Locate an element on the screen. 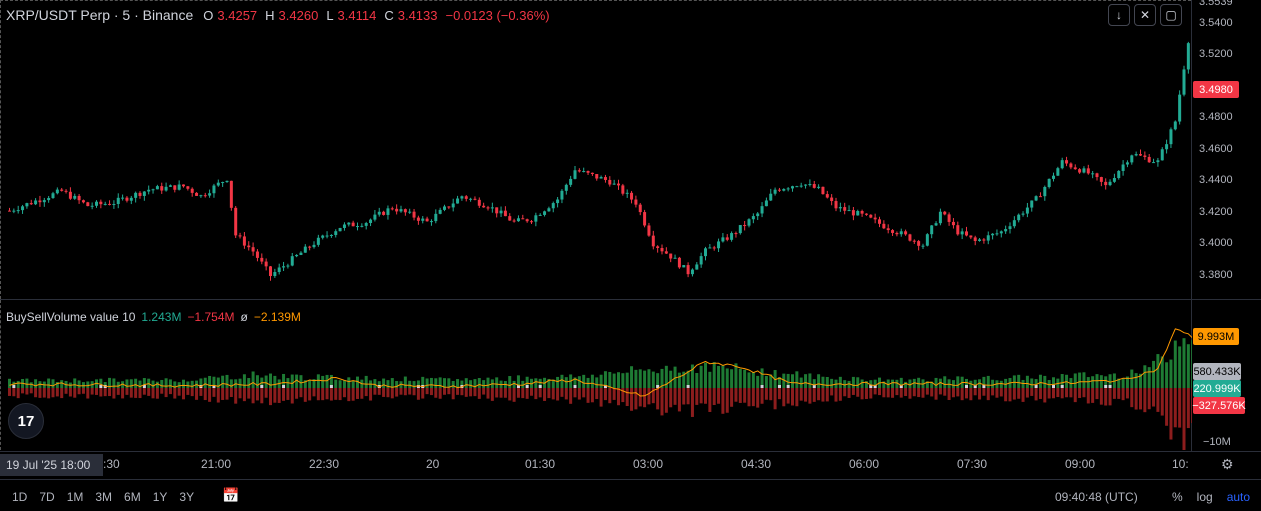  time-axis is located at coordinates (630, 464).